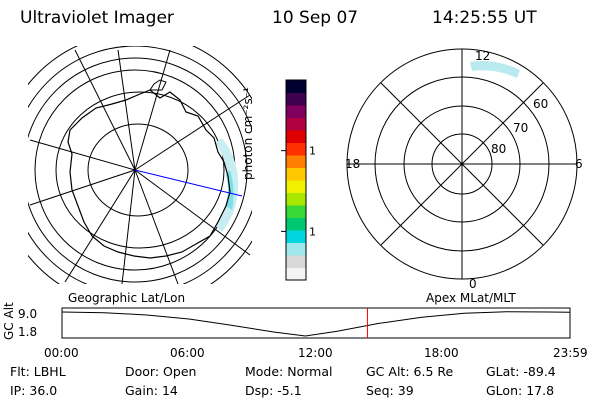 The height and width of the screenshot is (400, 600). Describe the element at coordinates (315, 353) in the screenshot. I see `timeline-x-tick: 12:00` at that location.